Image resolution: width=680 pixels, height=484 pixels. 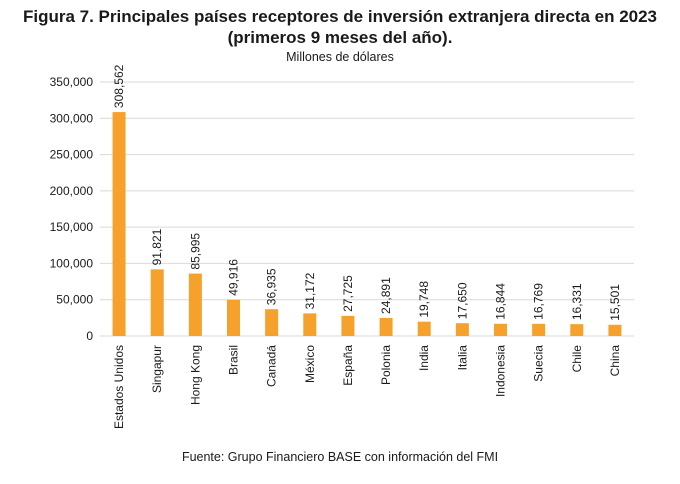 What do you see at coordinates (348, 365) in the screenshot?
I see `category-label: España` at bounding box center [348, 365].